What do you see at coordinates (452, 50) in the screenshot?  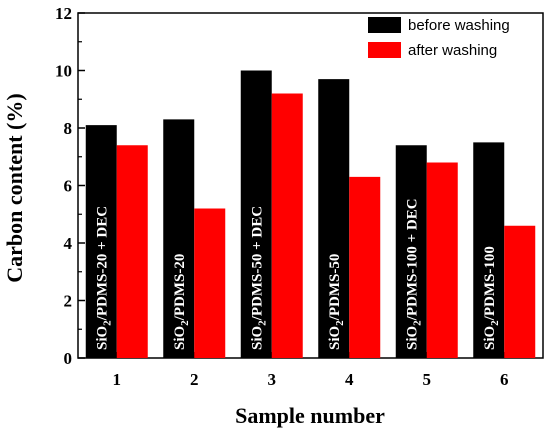 I see `legend-label: after washing` at bounding box center [452, 50].